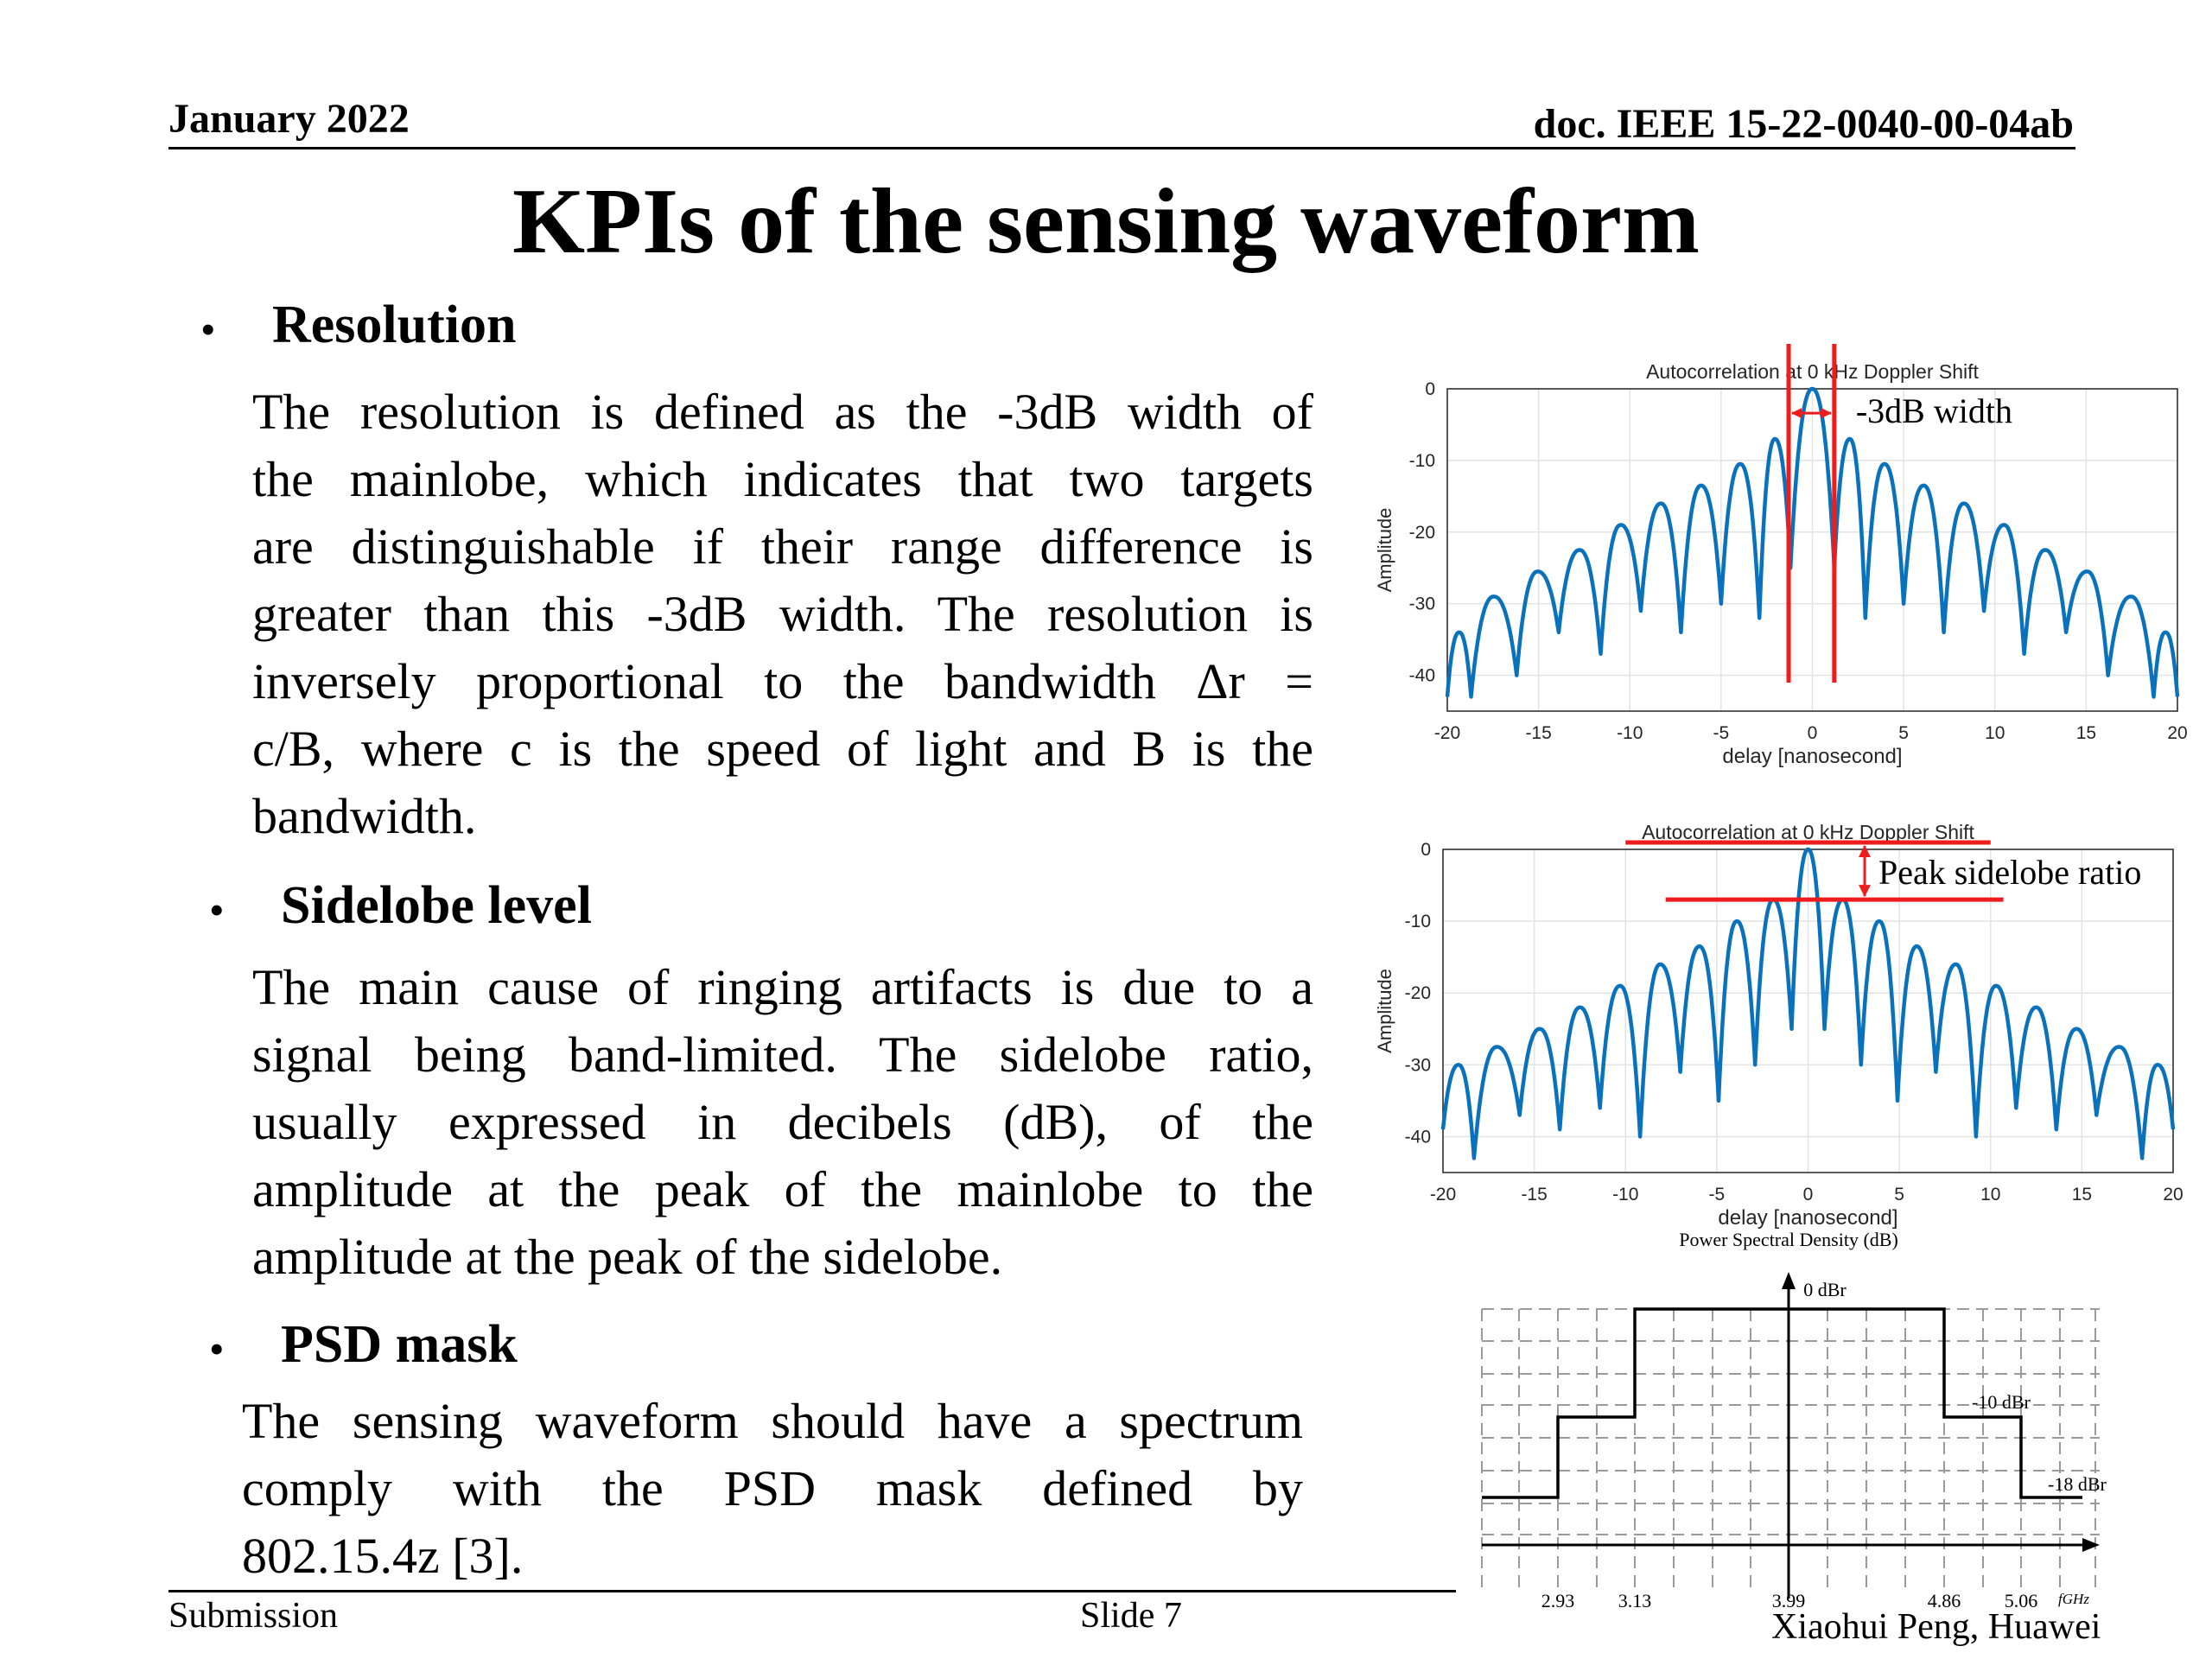 The width and height of the screenshot is (2212, 1659). What do you see at coordinates (1796, 413) in the screenshot?
I see `arrowhead-left` at bounding box center [1796, 413].